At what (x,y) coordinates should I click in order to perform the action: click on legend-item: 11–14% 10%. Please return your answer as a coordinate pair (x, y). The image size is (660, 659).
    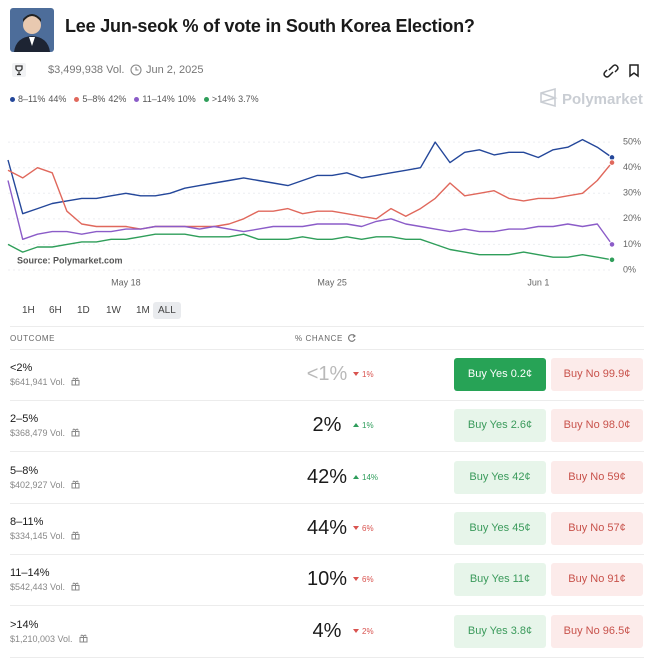
    Looking at the image, I should click on (165, 99).